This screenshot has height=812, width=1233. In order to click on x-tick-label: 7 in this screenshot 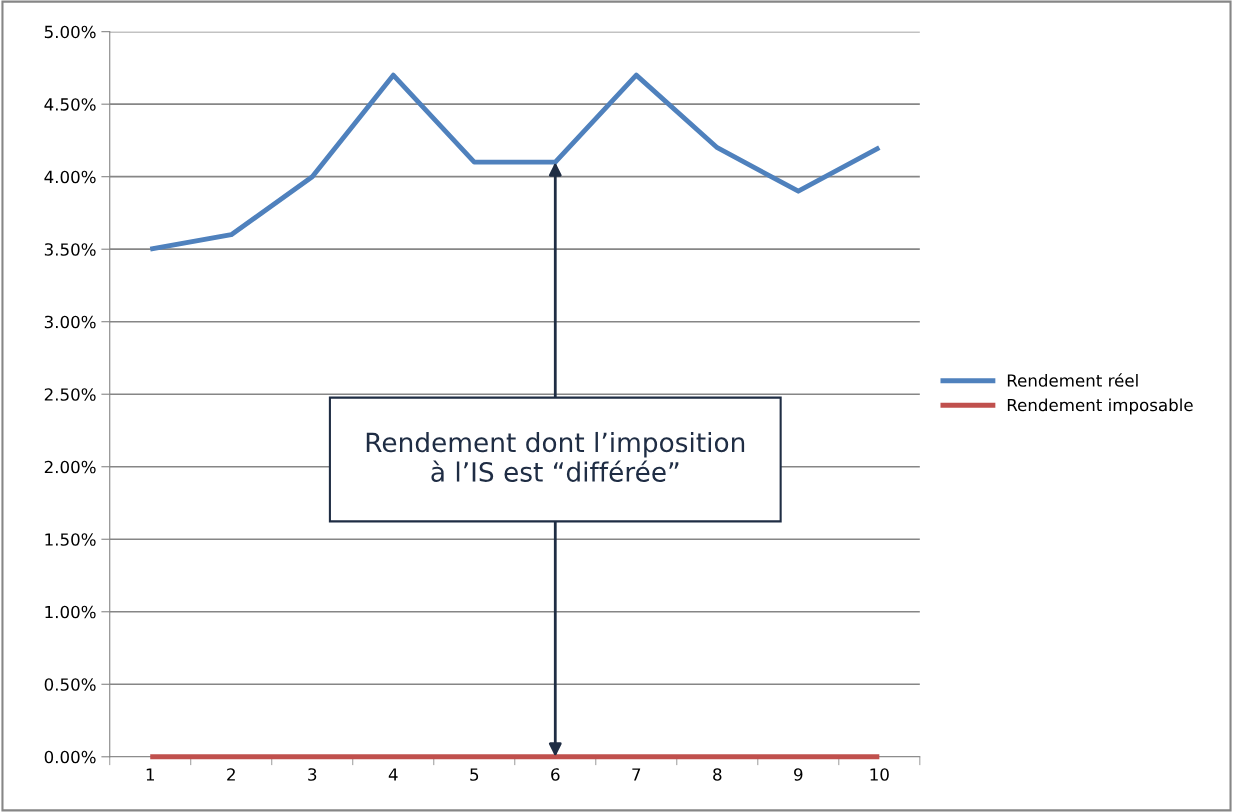, I will do `click(636, 774)`.